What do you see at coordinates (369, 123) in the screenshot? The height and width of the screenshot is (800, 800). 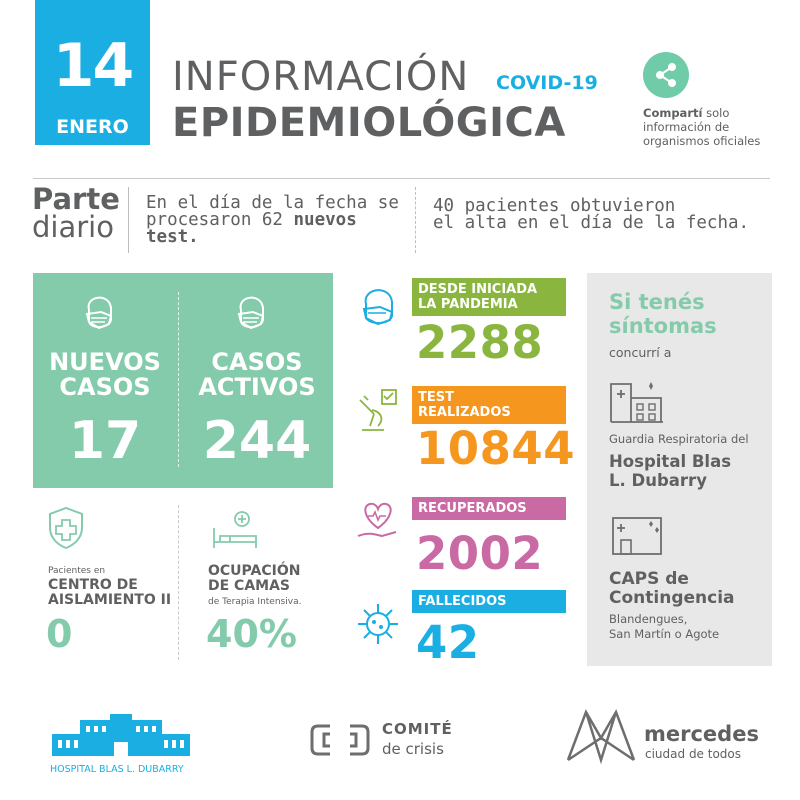 I see `page-title-line2: EPIDEMIOLÓGICA` at bounding box center [369, 123].